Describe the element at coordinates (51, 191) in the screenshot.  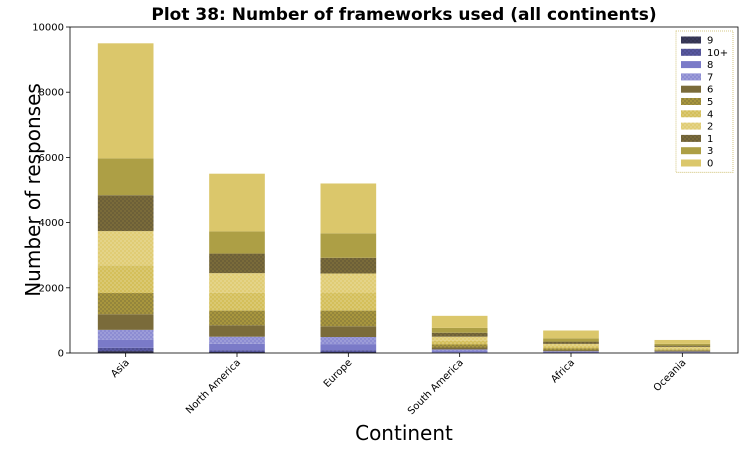
I see `y-axis: 0 2000 4000 6000 8000 10000` at that location.